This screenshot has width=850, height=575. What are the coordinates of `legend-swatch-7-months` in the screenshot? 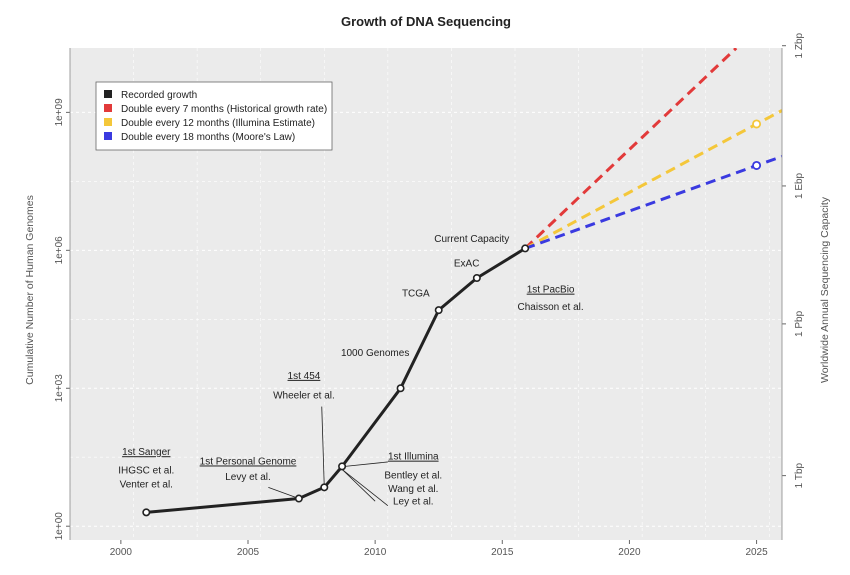 It's located at (108, 108).